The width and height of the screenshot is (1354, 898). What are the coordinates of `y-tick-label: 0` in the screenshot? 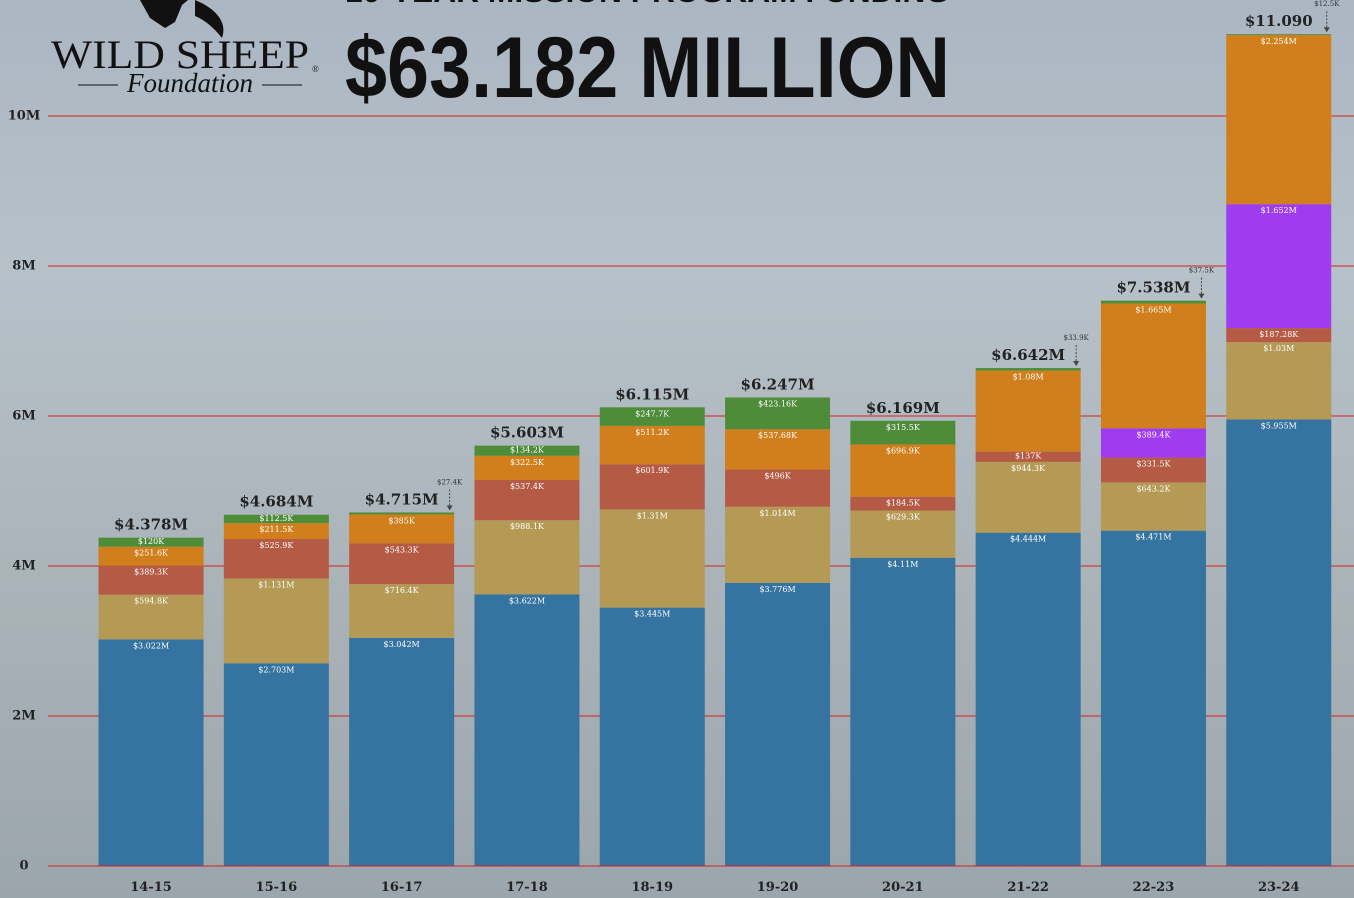 It's located at (23, 866).